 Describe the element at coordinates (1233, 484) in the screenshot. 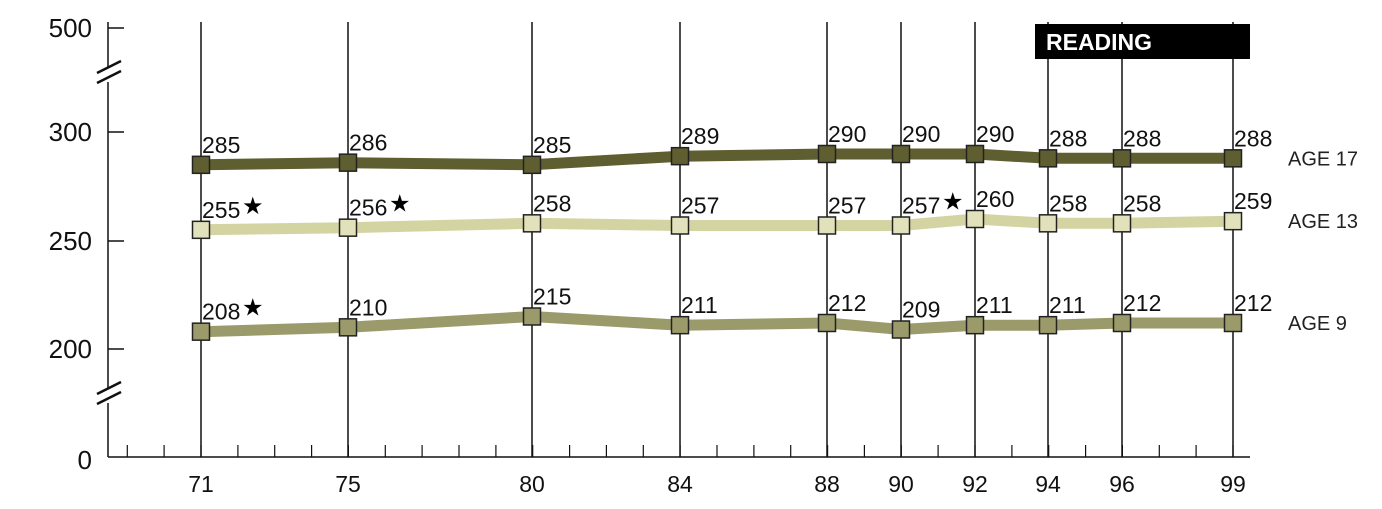

I see `x-tick-label-99: 99` at that location.